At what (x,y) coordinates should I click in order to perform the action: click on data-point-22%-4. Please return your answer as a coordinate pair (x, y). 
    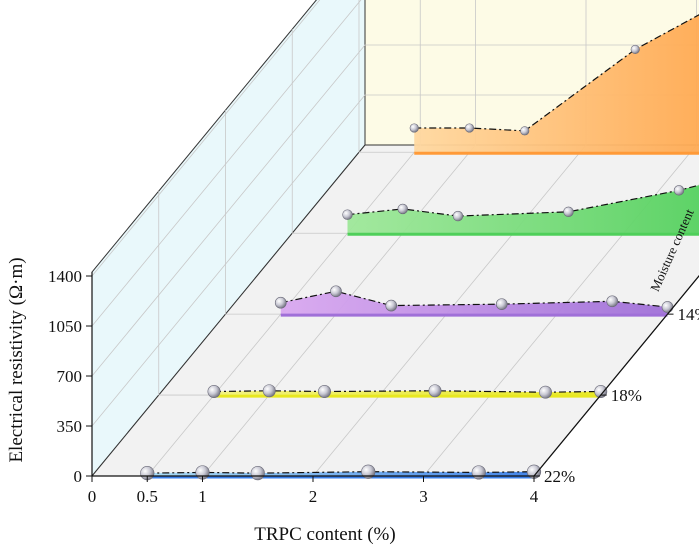
    Looking at the image, I should click on (478, 472).